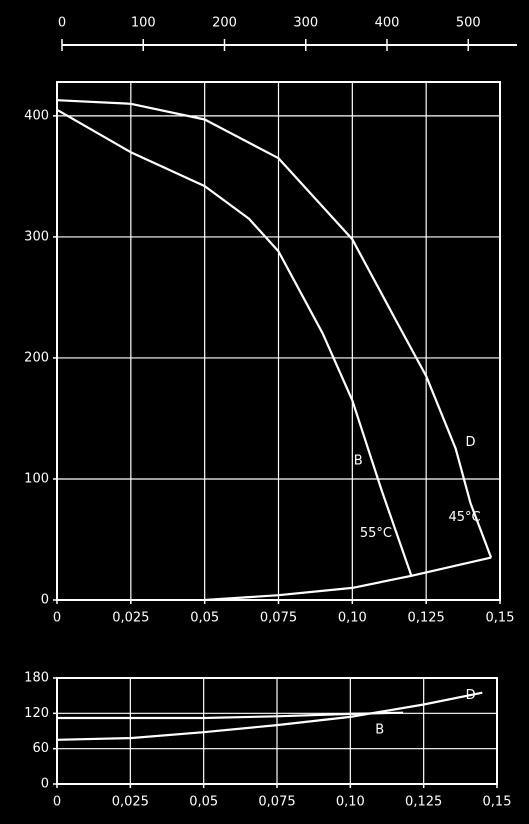 The width and height of the screenshot is (529, 824). Describe the element at coordinates (143, 23) in the screenshot. I see `x2-tick-label: 100` at that location.